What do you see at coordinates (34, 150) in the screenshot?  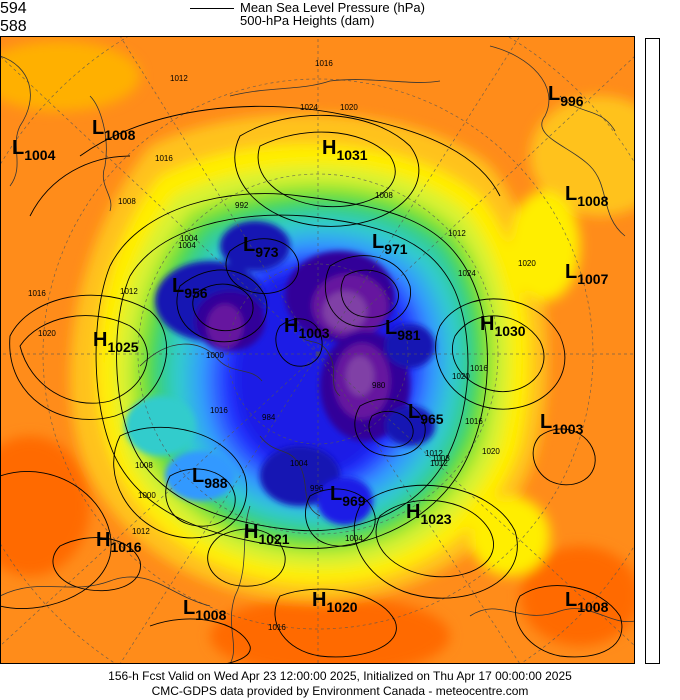 I see `low-pressure-center: L1004` at bounding box center [34, 150].